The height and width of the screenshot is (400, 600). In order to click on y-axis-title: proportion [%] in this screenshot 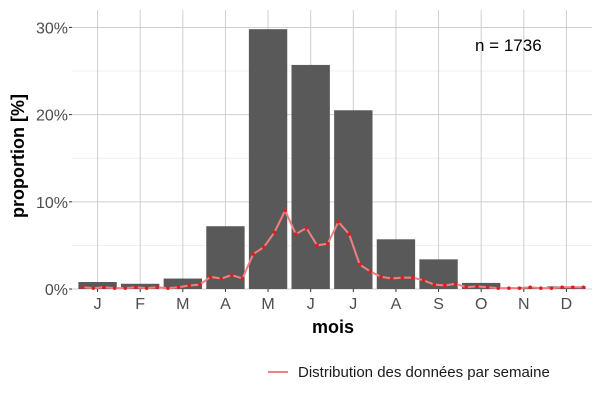, I will do `click(18, 156)`.